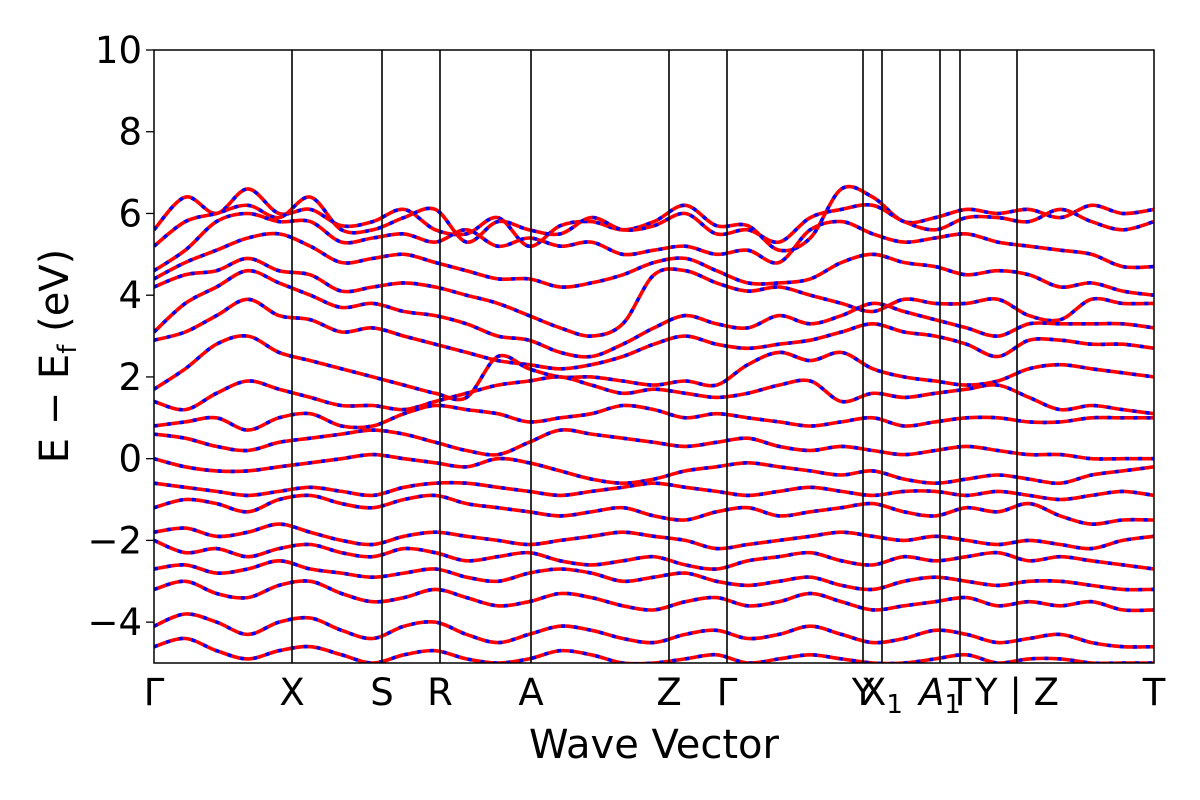  Describe the element at coordinates (130, 377) in the screenshot. I see `y-tick-label-5: 2` at that location.